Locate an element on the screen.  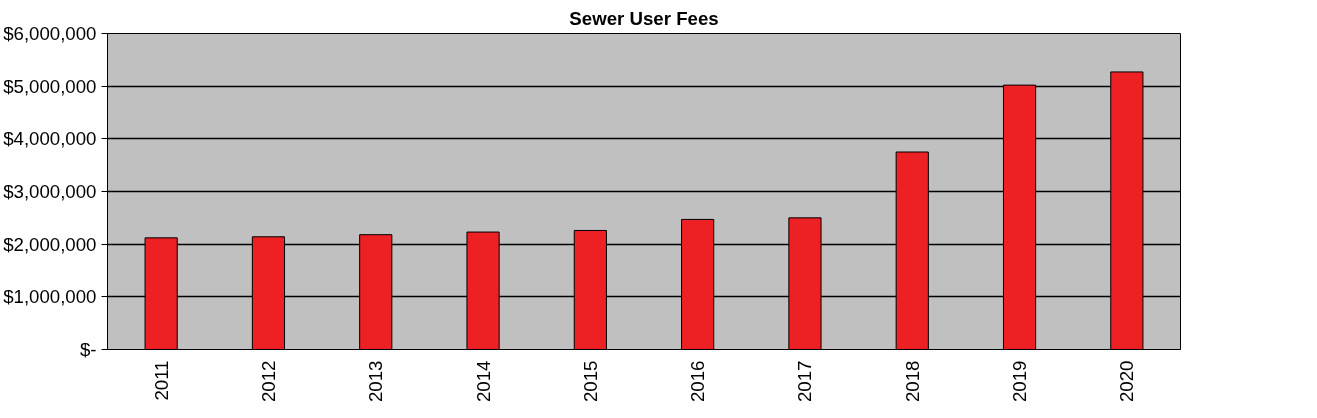
x-tick-label: 2015 is located at coordinates (590, 381).